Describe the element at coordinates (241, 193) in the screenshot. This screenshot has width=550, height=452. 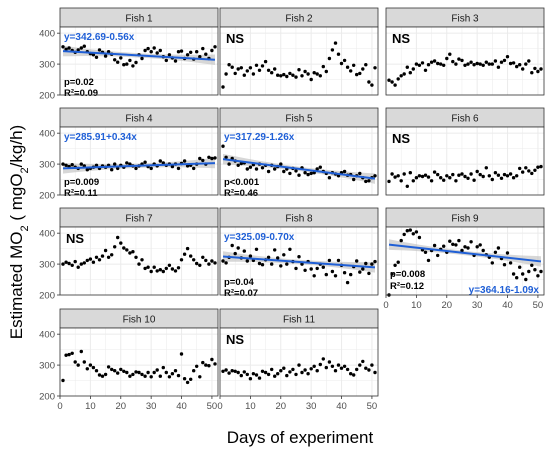
I see `r-squared-label: R²=0.46` at that location.